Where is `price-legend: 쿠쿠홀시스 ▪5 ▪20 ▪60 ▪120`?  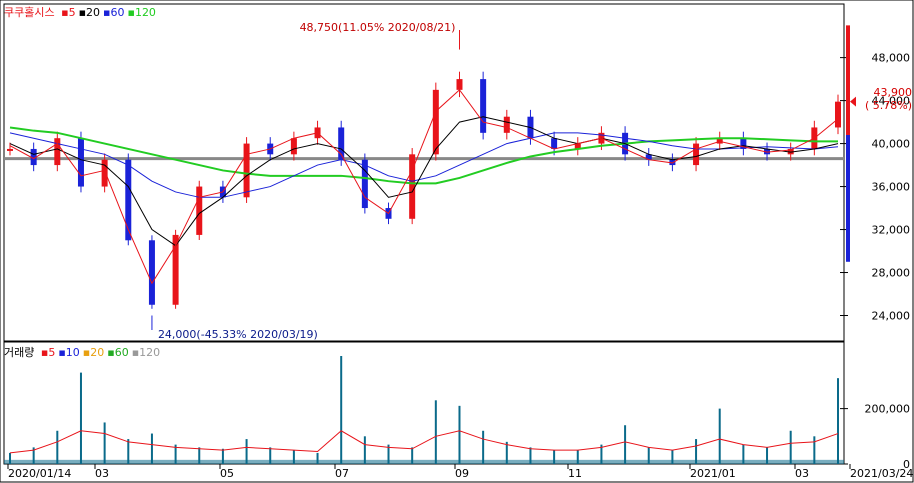 price-legend: 쿠쿠홀시스 ▪5 ▪20 ▪60 ▪120 is located at coordinates (83, 13).